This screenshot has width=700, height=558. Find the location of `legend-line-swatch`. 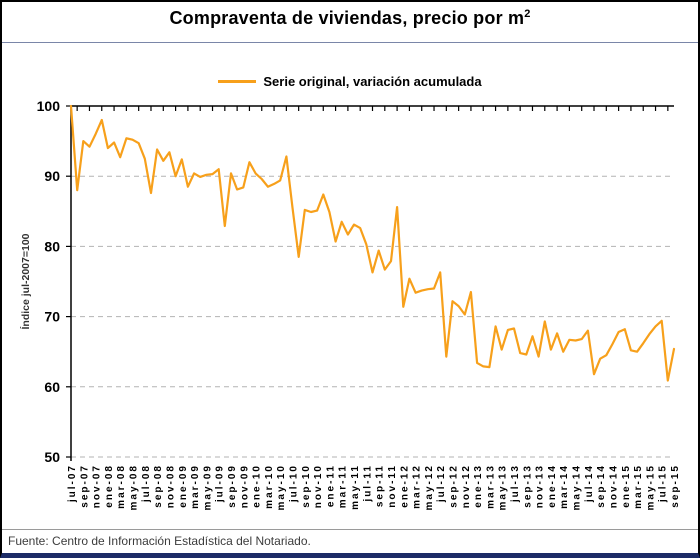

legend-line-swatch is located at coordinates (237, 81).